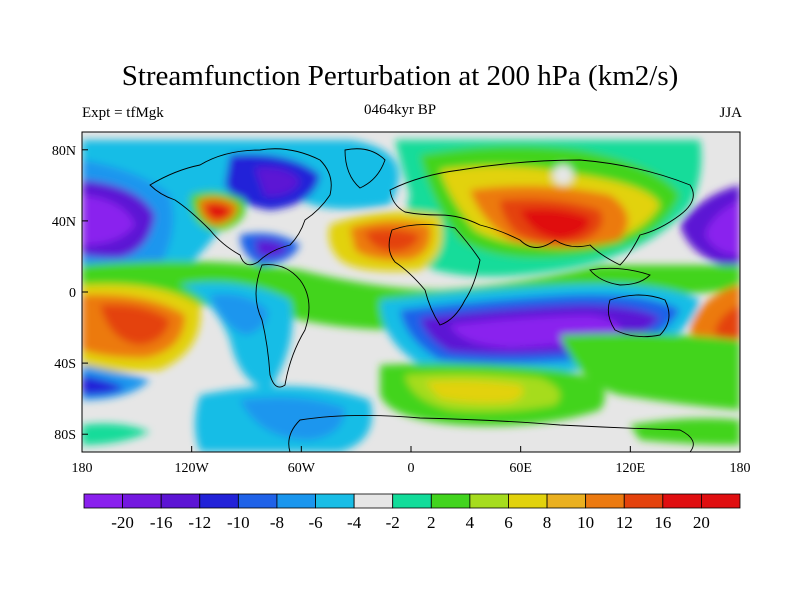 The width and height of the screenshot is (800, 600). Describe the element at coordinates (240, 207) in the screenshot. I see `north-america-coast` at that location.